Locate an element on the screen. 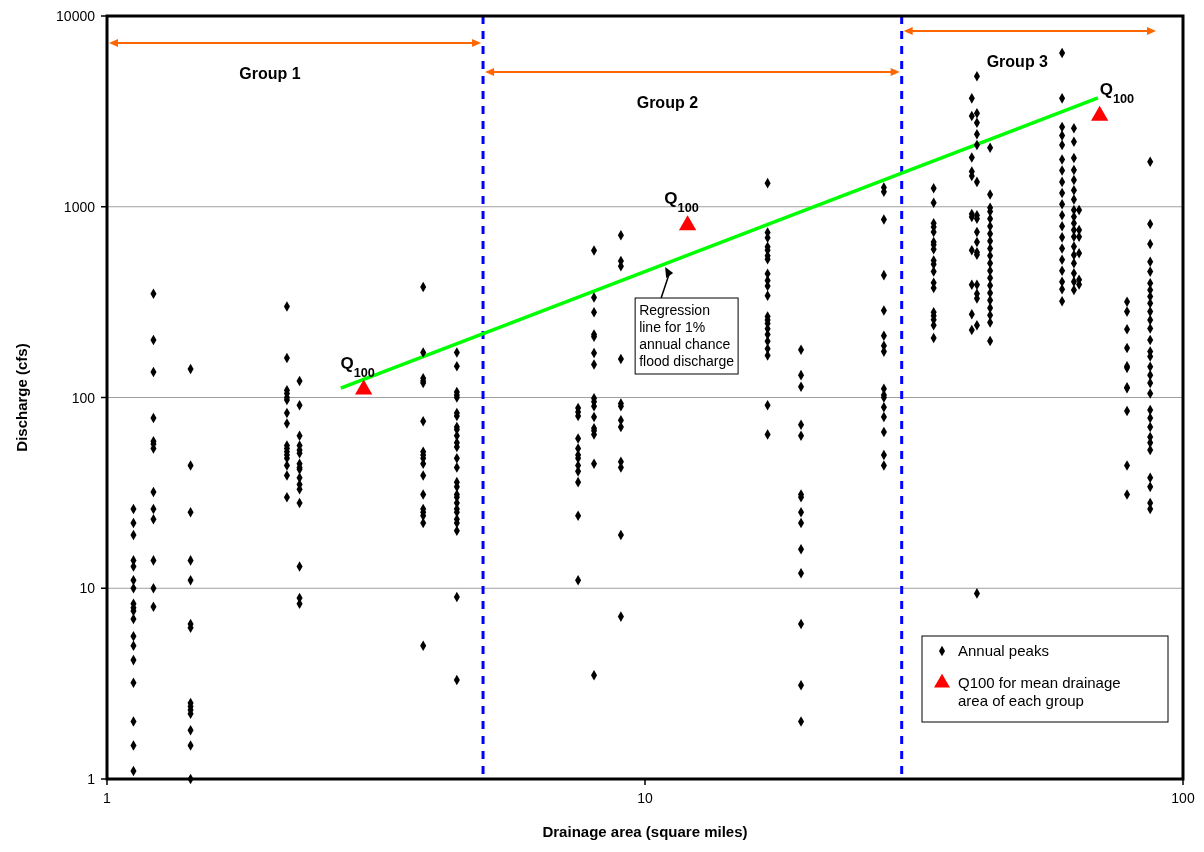  annotation: Group 2 is located at coordinates (667, 102).